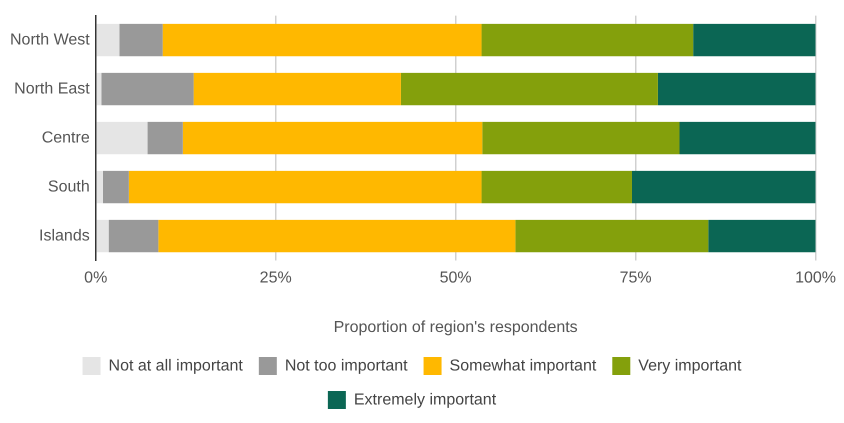 The width and height of the screenshot is (844, 423). I want to click on y-tick-label: North East, so click(52, 89).